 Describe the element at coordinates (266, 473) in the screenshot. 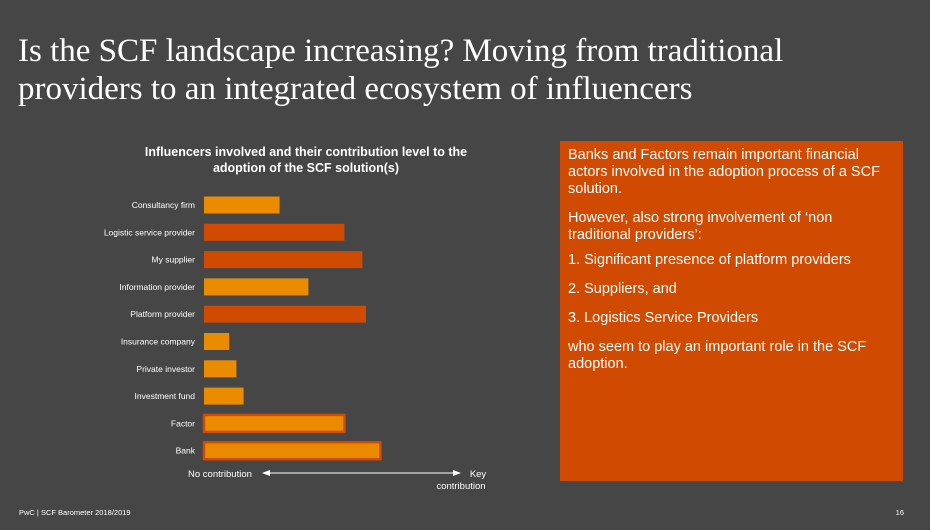

I see `axis-arrowhead-left` at that location.